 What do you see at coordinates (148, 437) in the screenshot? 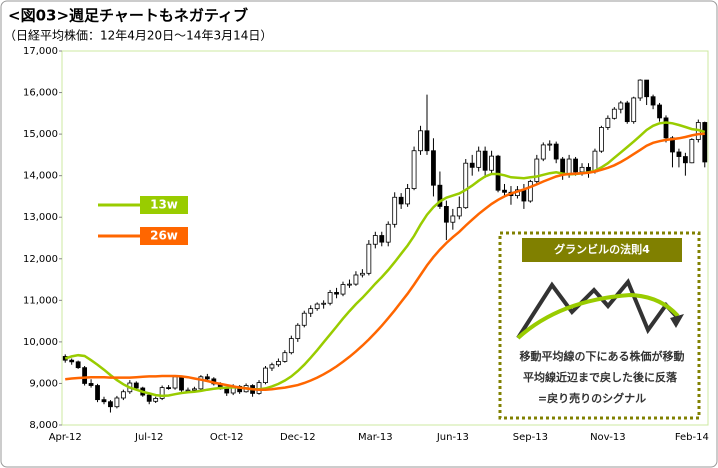
I see `x-tick-label: Jul-12` at bounding box center [148, 437].